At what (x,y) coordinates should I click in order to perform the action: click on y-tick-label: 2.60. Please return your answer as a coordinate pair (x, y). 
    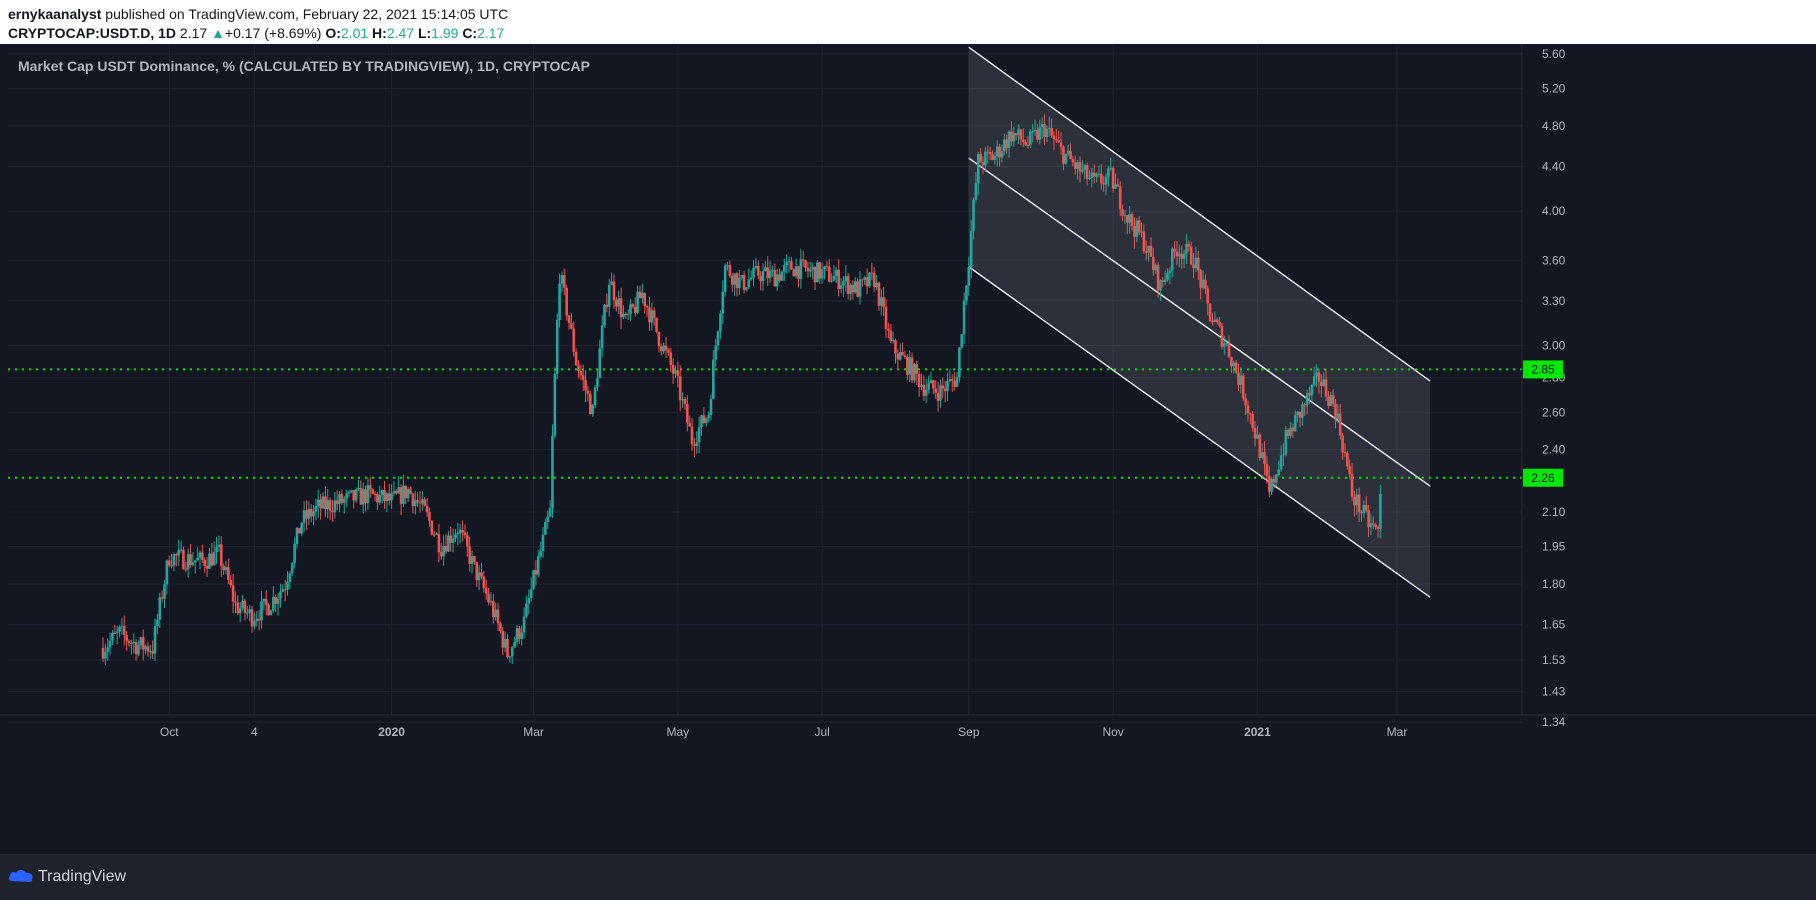
    Looking at the image, I should click on (1554, 412).